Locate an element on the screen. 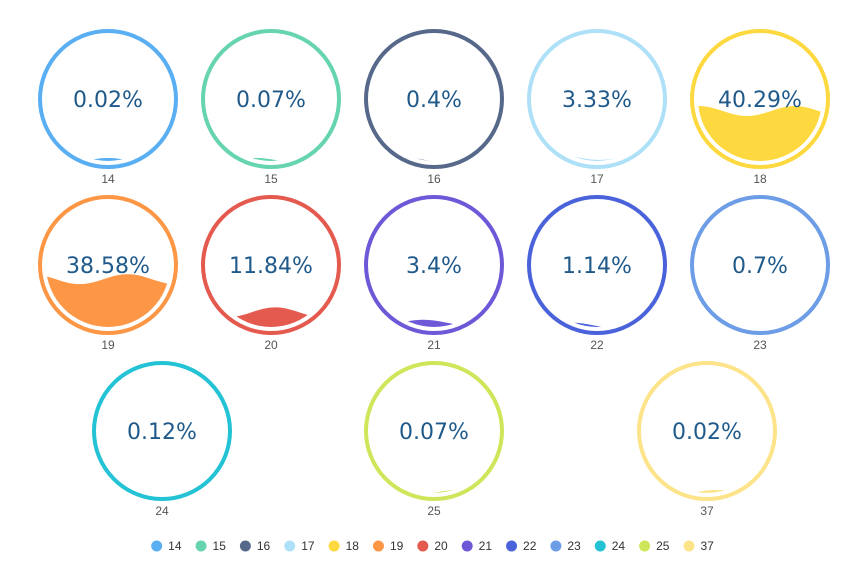 The width and height of the screenshot is (865, 581). gauge-25: 0.07% 25 is located at coordinates (434, 439).